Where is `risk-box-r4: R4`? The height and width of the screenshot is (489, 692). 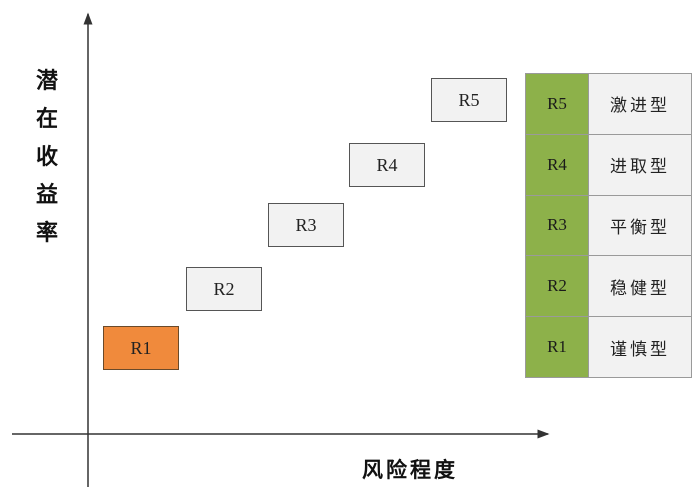 risk-box-r4: R4 is located at coordinates (387, 165).